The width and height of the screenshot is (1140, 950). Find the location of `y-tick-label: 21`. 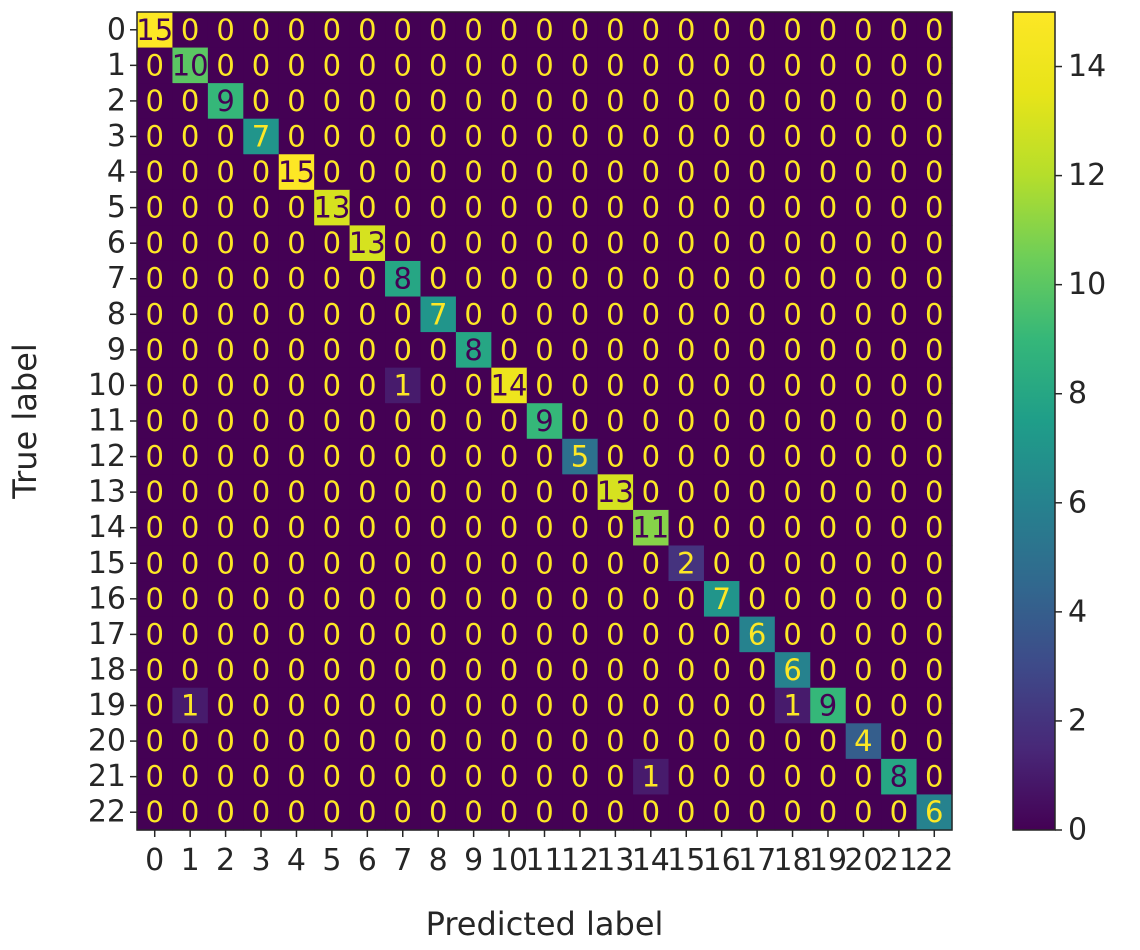

y-tick-label: 21 is located at coordinates (107, 776).